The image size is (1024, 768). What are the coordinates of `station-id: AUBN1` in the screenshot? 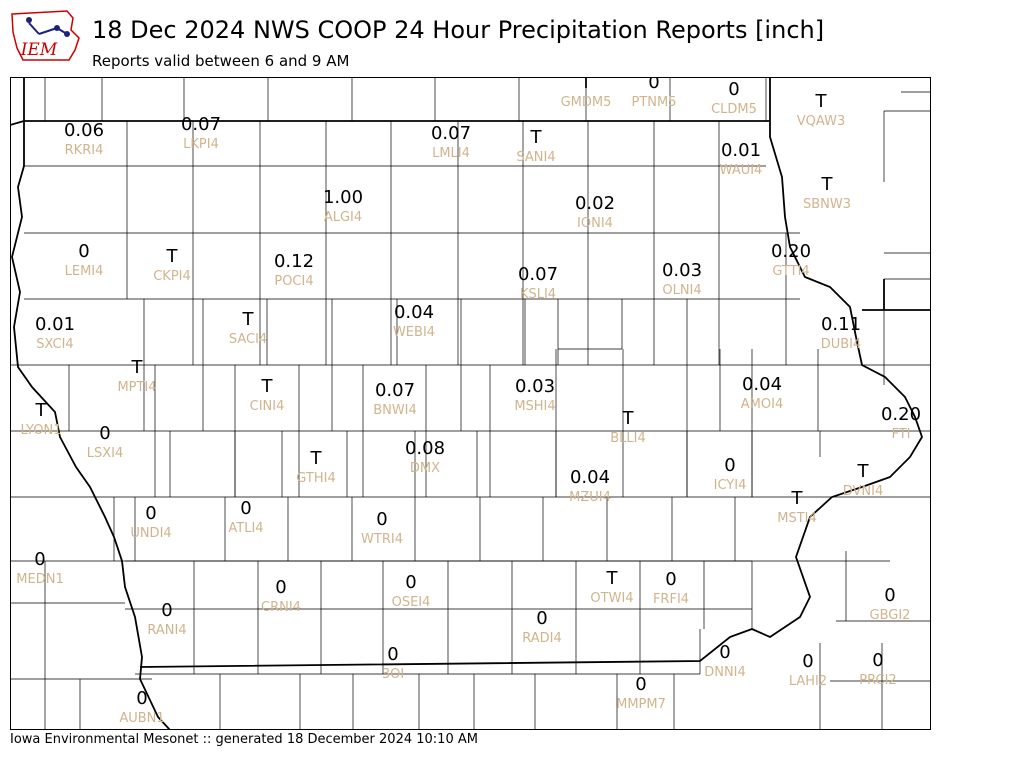 It's located at (141, 718).